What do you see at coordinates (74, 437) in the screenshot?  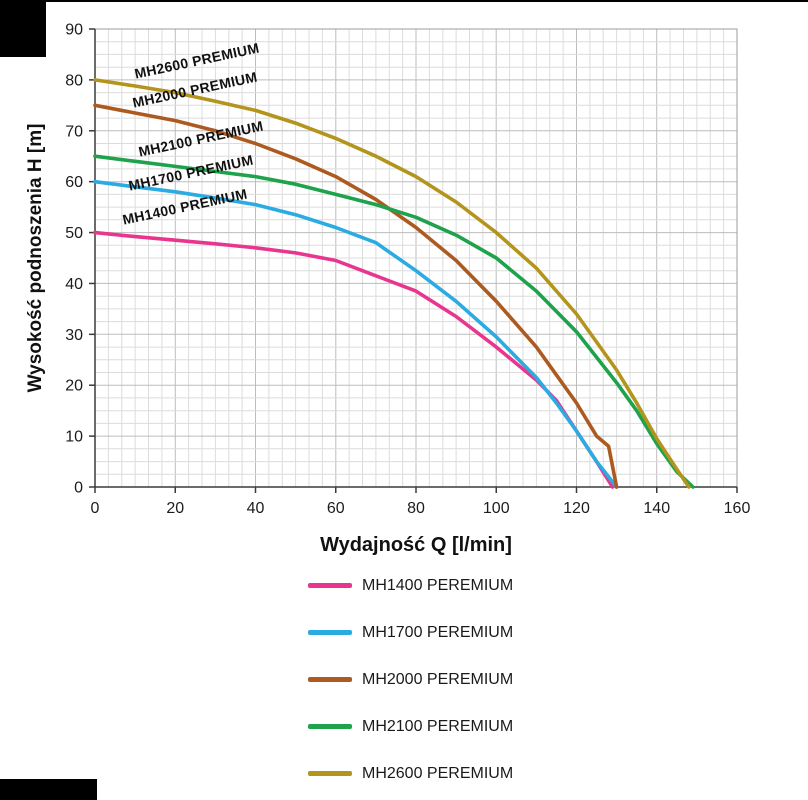 I see `y-tick-label: 10` at bounding box center [74, 437].